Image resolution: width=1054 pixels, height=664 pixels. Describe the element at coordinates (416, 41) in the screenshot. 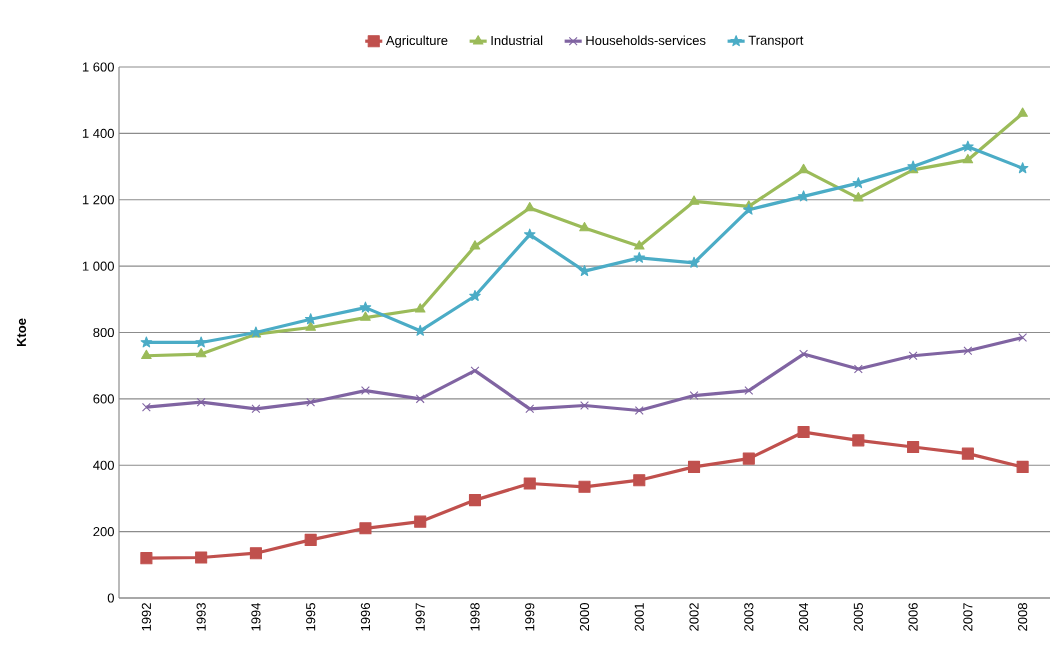

I see `legend-label: Agriculture` at that location.